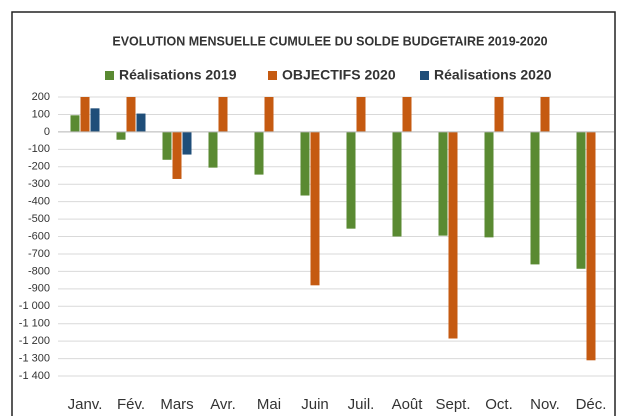 The width and height of the screenshot is (617, 416). I want to click on legend-label: OBJECTIFS 2020, so click(339, 75).